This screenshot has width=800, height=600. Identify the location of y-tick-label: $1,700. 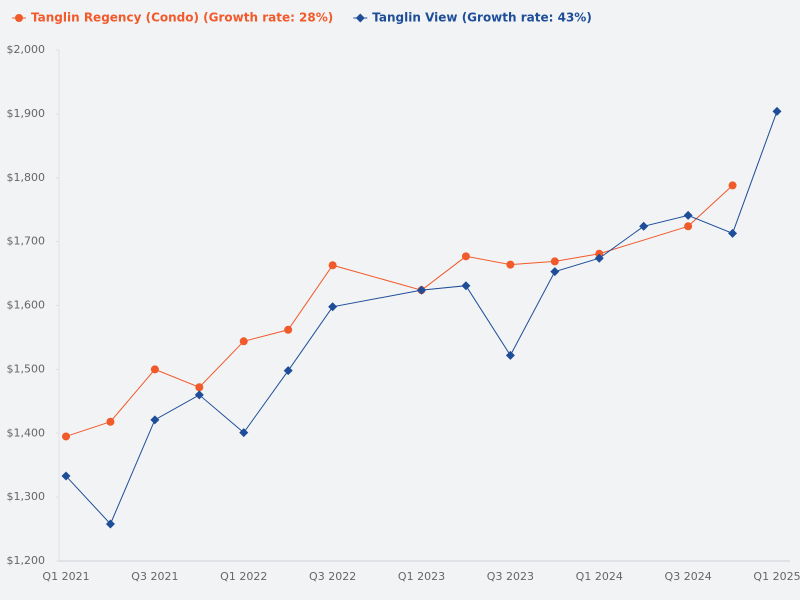
(26, 241).